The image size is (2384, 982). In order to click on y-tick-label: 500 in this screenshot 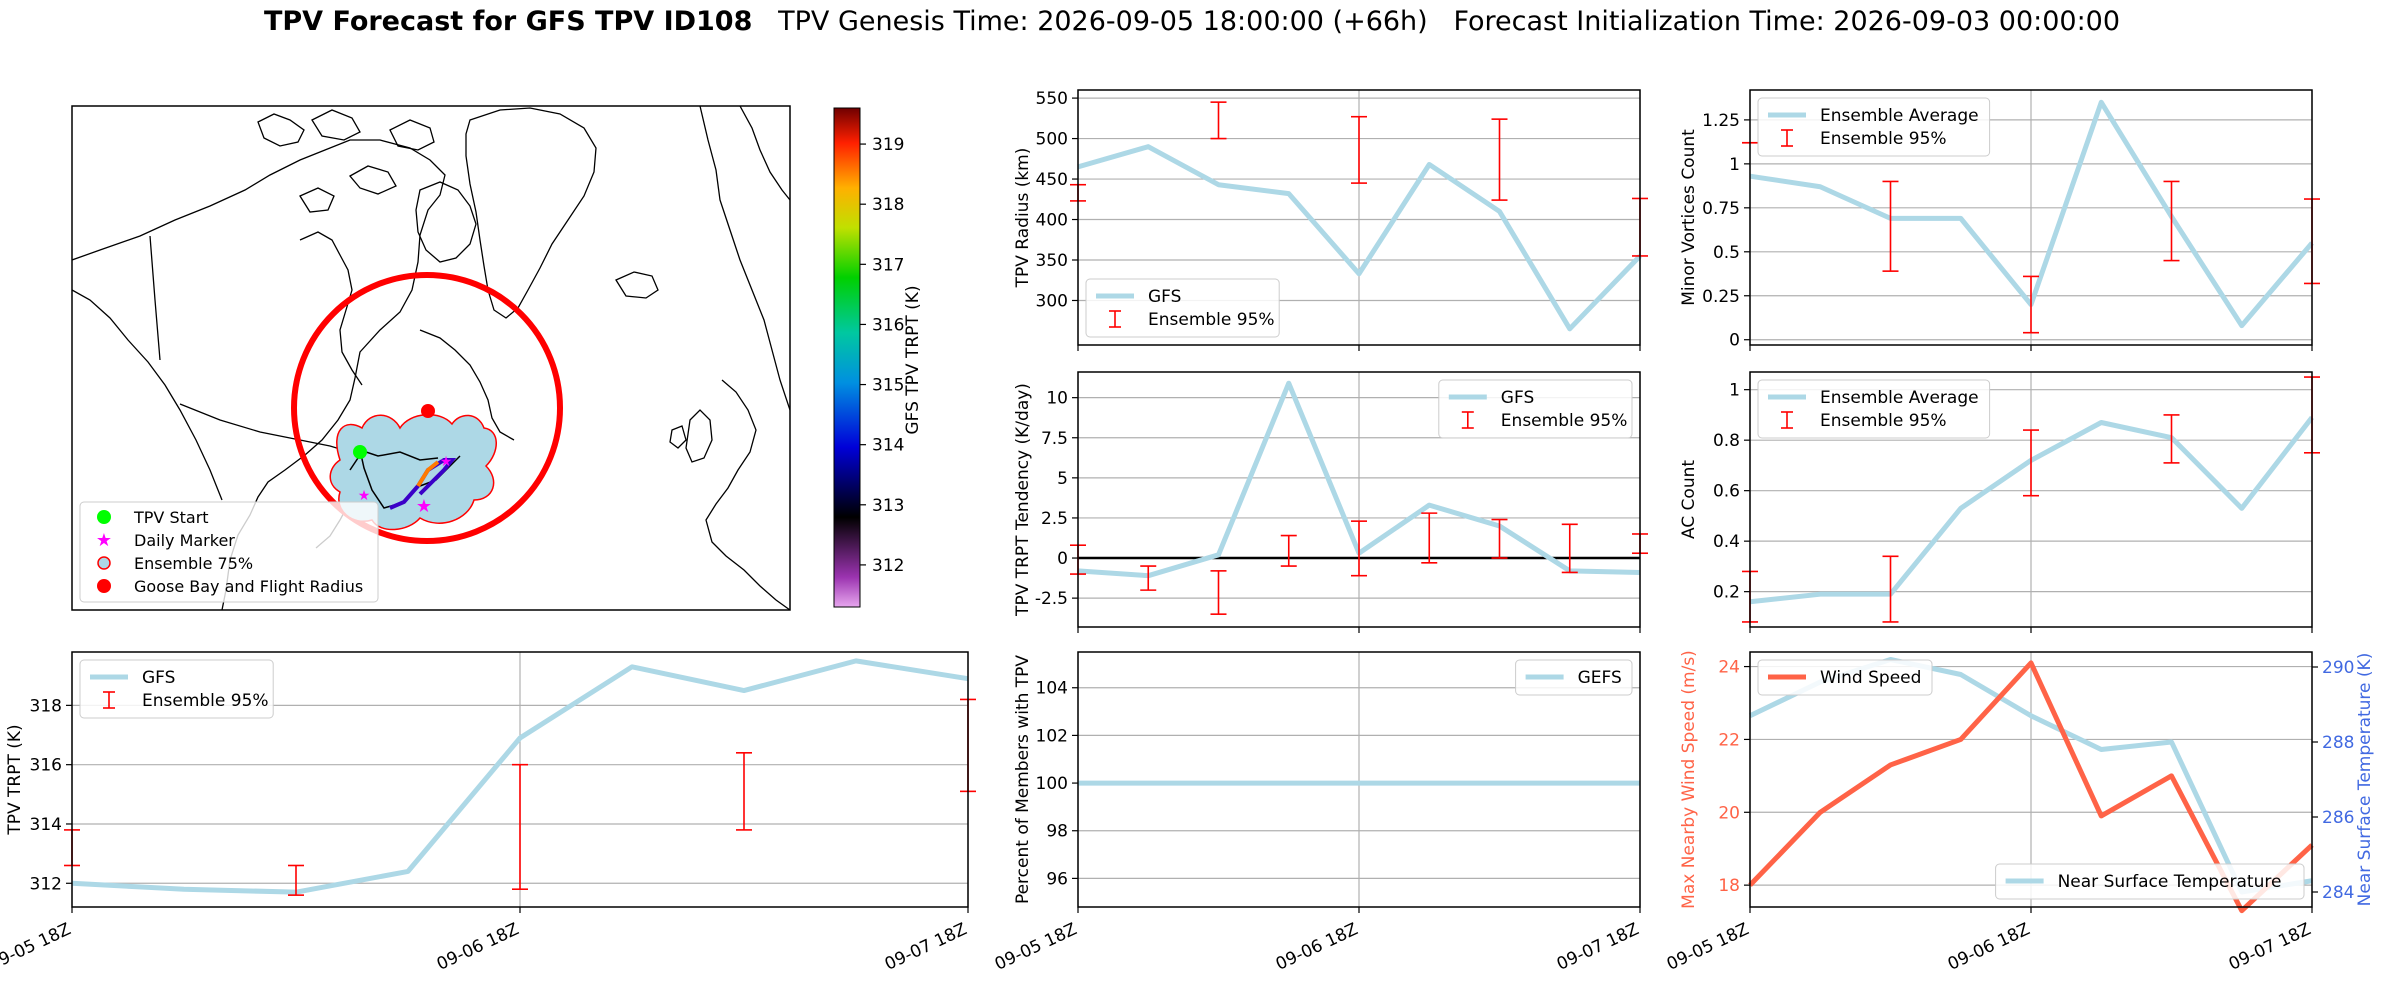, I will do `click(1052, 140)`.